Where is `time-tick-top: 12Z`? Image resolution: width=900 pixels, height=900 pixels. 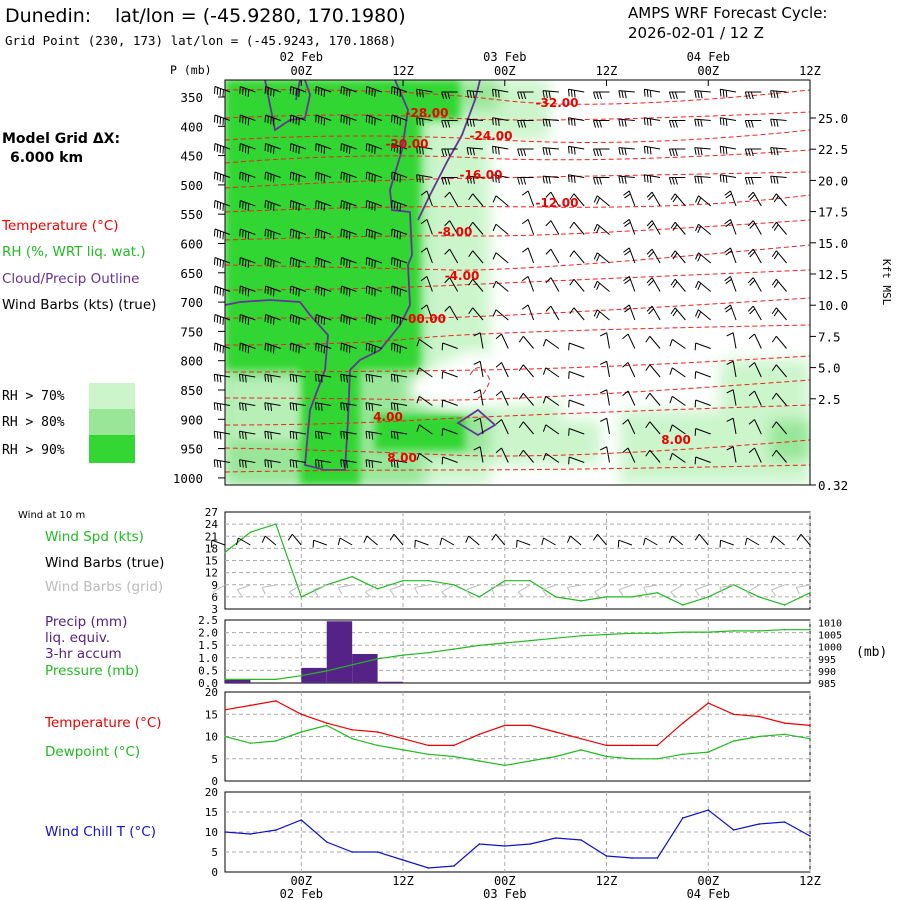 time-tick-top: 12Z is located at coordinates (607, 71).